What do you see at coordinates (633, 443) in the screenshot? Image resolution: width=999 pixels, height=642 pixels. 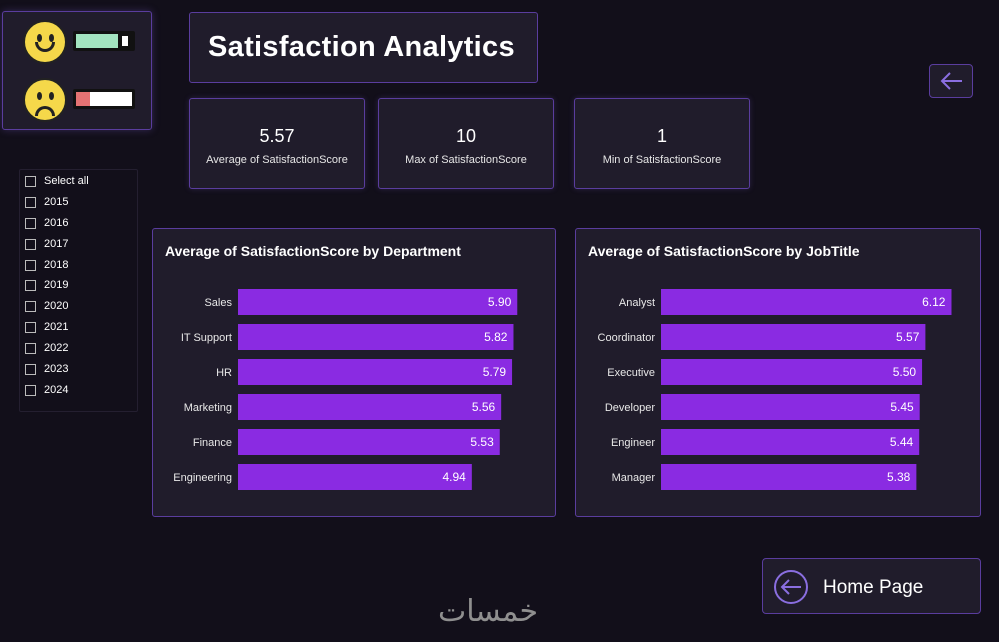 I see `category-label: Engineer` at bounding box center [633, 443].